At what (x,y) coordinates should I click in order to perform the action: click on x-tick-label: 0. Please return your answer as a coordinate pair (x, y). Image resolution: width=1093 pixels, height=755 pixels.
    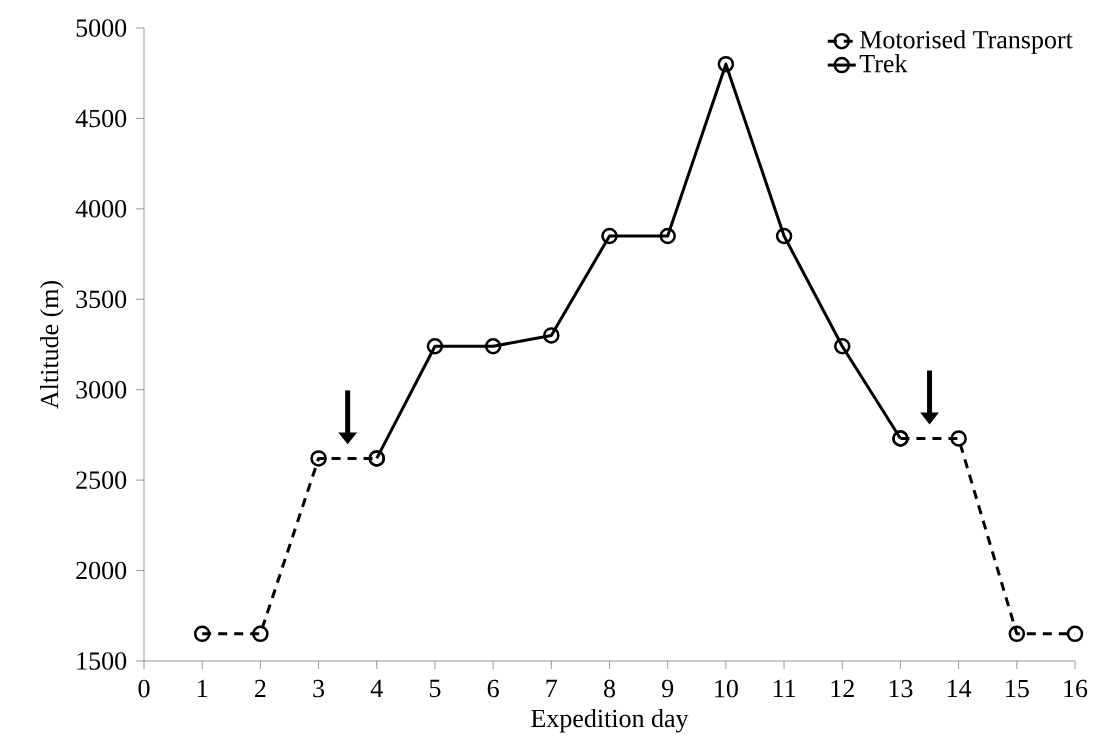
    Looking at the image, I should click on (144, 688).